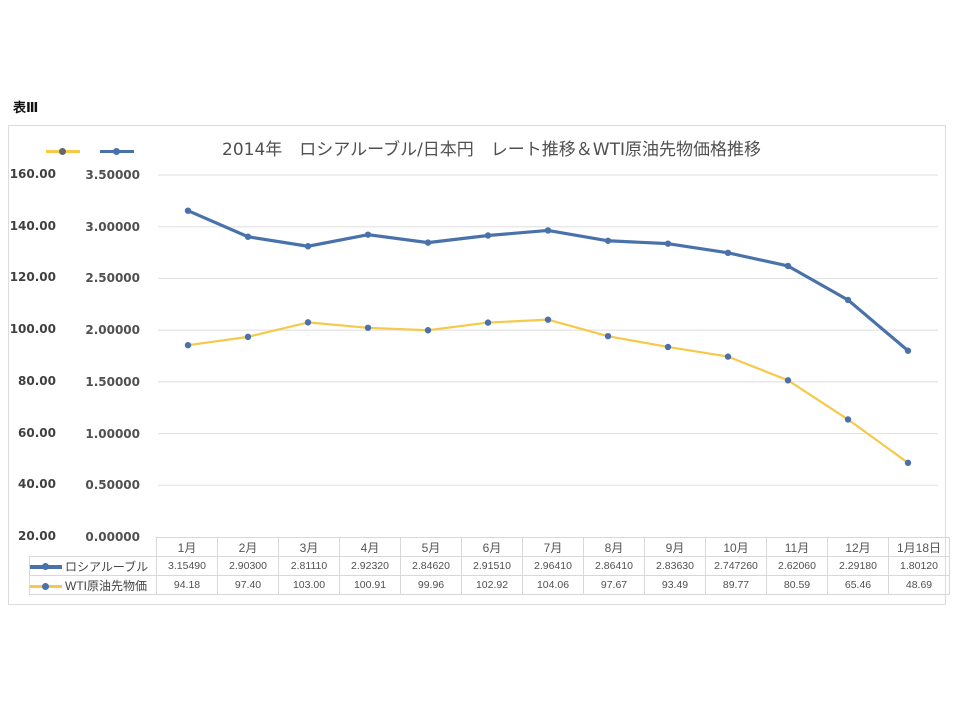 The width and height of the screenshot is (960, 720). What do you see at coordinates (32, 225) in the screenshot?
I see `left-y-tick-label: 140.00` at bounding box center [32, 225].